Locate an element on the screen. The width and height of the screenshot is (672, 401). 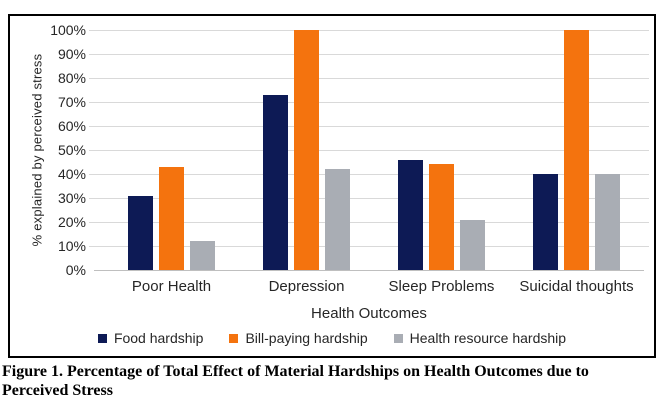
category-label-sleep-problems: Sleep Problems is located at coordinates (441, 286).